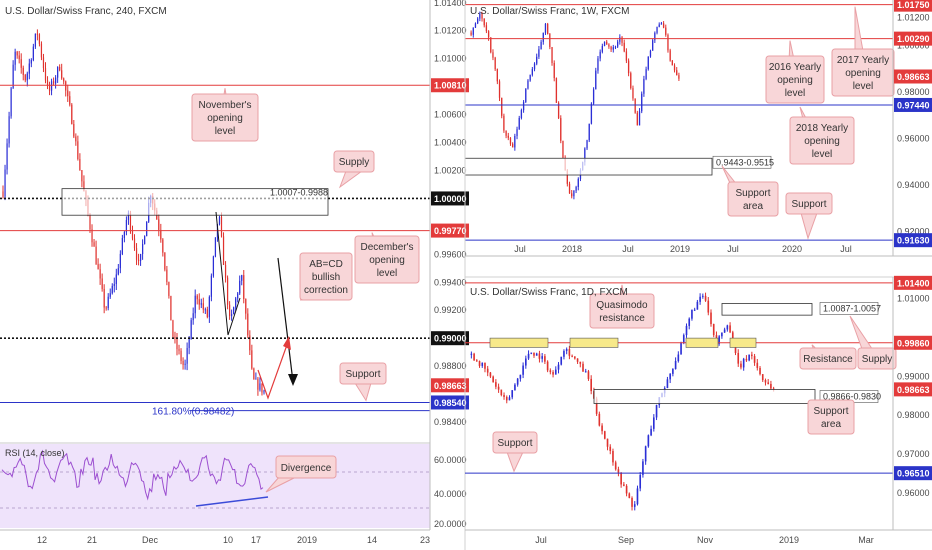 This screenshot has height=550, width=932. What do you see at coordinates (326, 276) in the screenshot?
I see `callout-abcd: AB=CD bullish correction` at bounding box center [326, 276].